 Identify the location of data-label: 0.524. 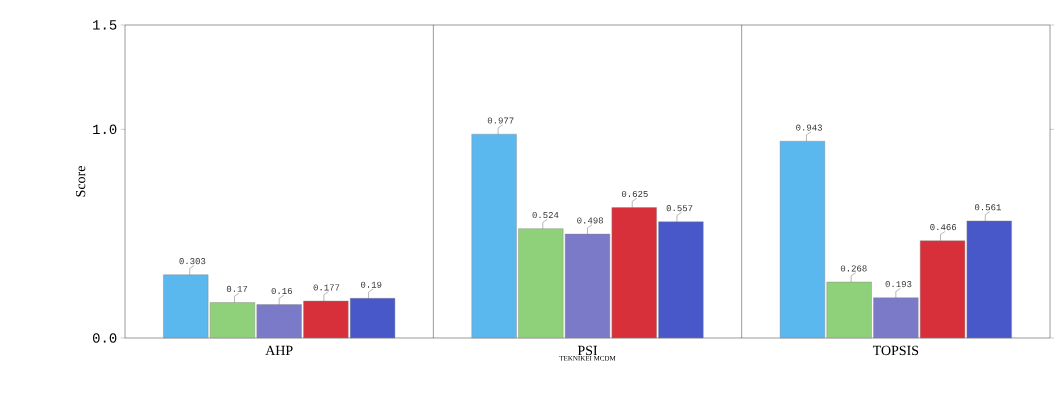
(545, 215).